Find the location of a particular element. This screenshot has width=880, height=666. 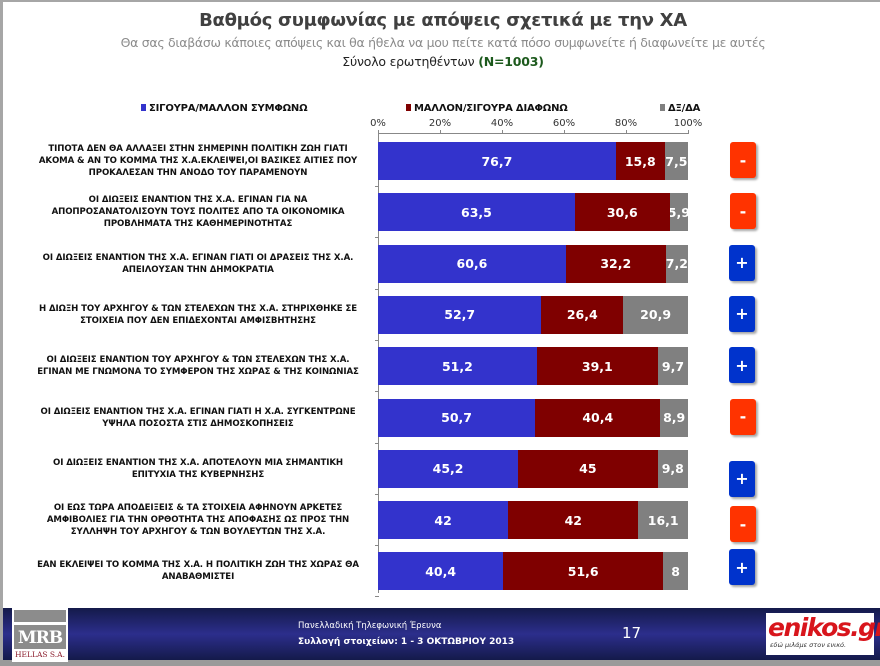

bar-segment-dk: 16,1 is located at coordinates (663, 520).